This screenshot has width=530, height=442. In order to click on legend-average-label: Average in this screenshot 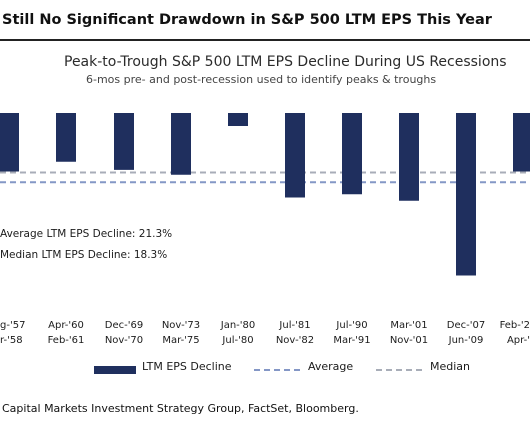, I will do `click(331, 366)`.